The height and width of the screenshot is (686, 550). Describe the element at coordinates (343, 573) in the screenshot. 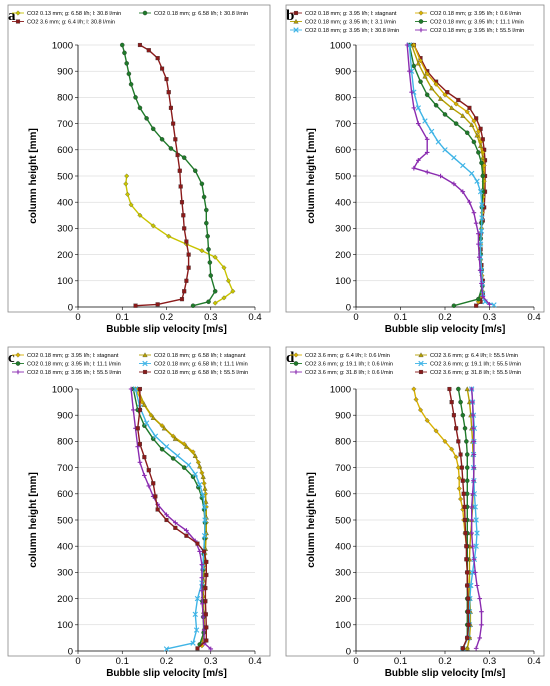

I see `y-tick-label: 300` at that location.